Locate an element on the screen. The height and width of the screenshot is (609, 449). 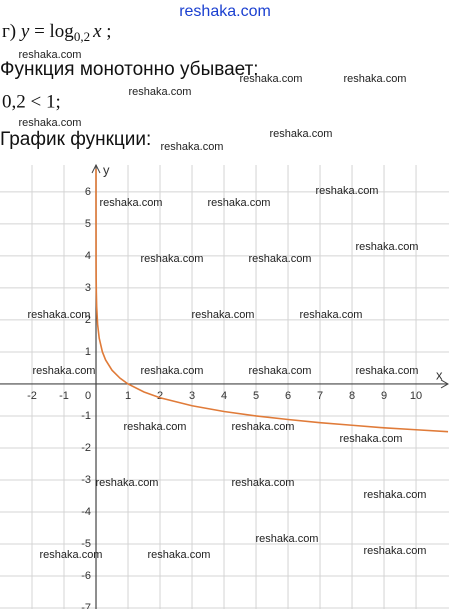
func: log is located at coordinates (62, 31).